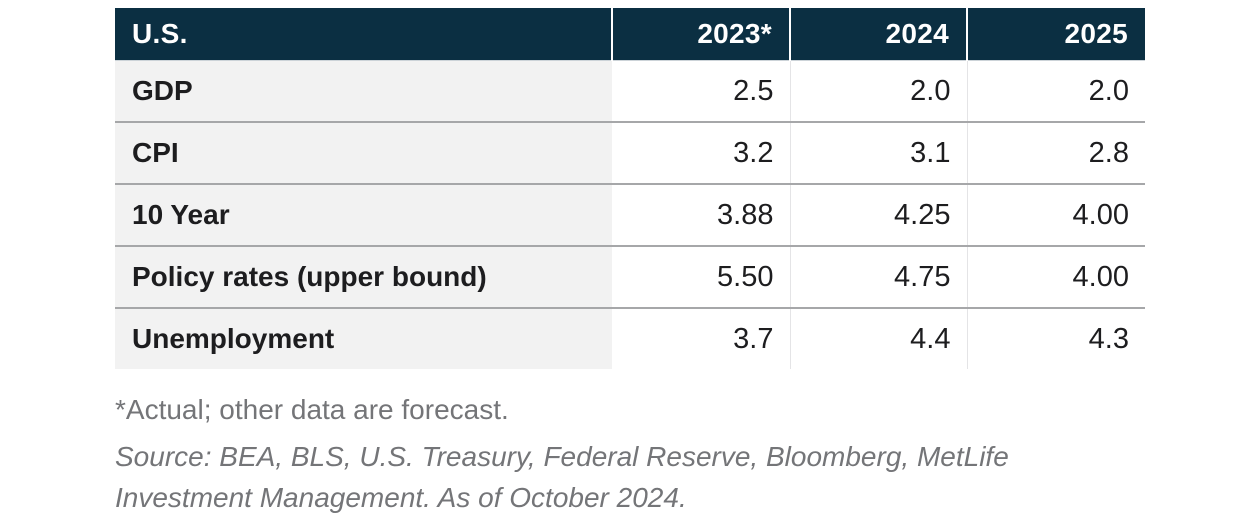 This screenshot has height=518, width=1259. I want to click on header-year-2023: 2023*, so click(700, 34).